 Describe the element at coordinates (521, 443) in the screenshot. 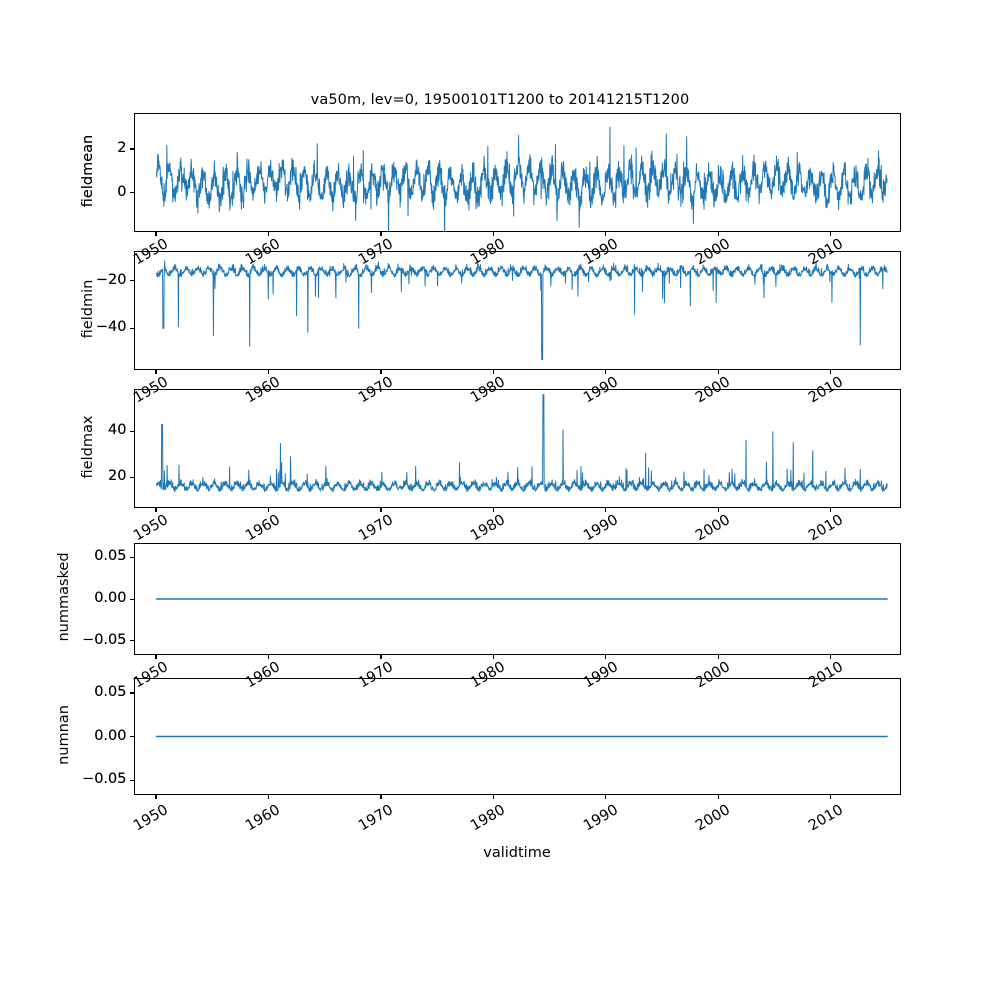

I see `series-line-fieldmax` at that location.